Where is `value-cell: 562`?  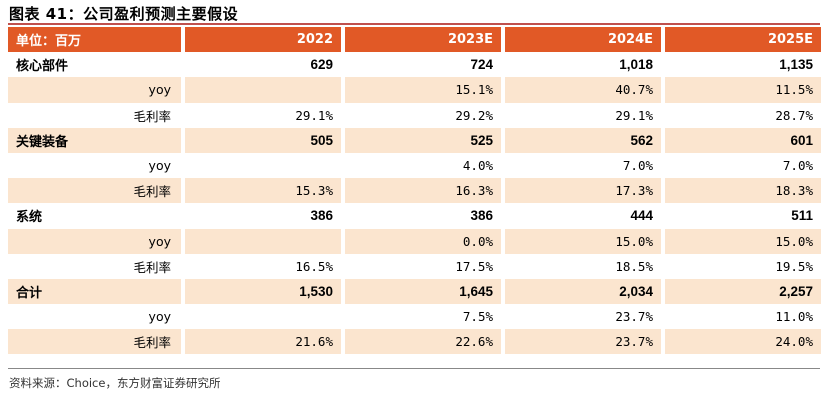
value-cell: 562 is located at coordinates (581, 140).